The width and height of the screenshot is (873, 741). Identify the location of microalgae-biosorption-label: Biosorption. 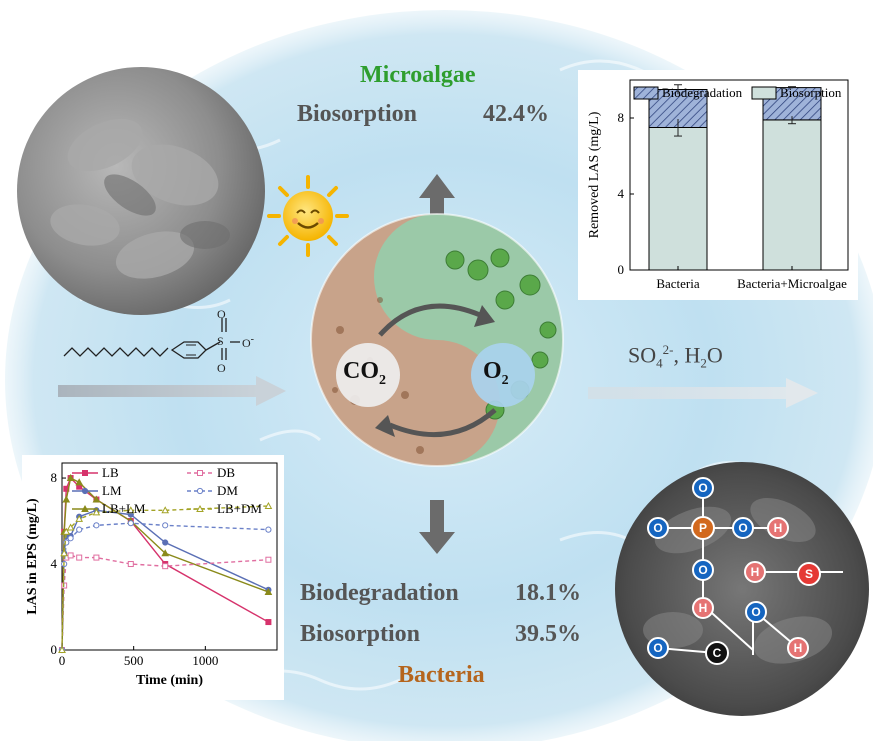
(357, 114).